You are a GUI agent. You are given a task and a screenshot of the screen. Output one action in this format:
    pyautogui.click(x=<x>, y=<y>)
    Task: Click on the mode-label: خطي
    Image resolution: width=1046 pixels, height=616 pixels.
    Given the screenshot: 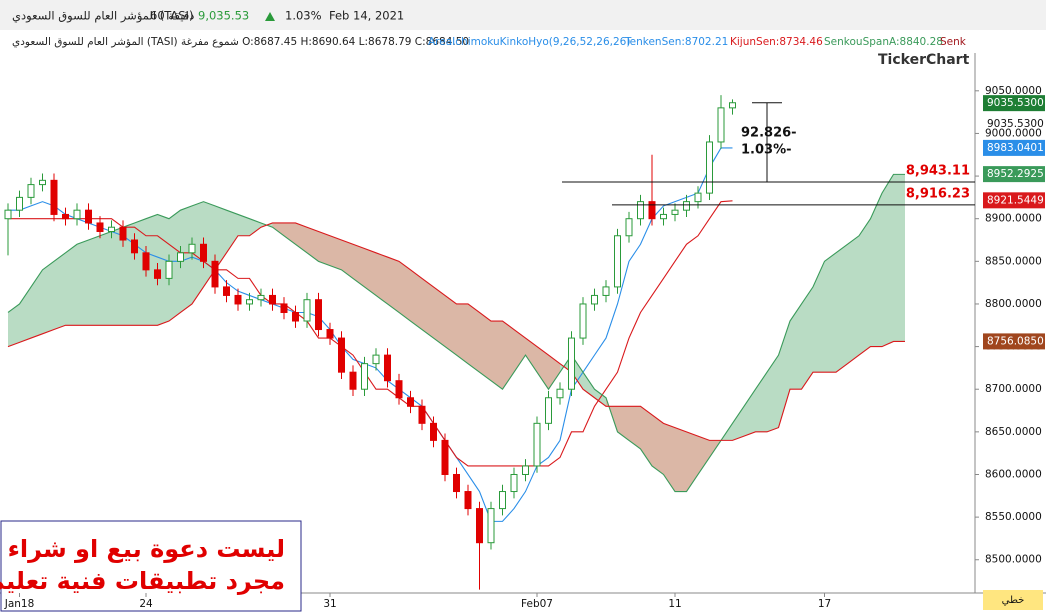 What is the action you would take?
    pyautogui.click(x=1013, y=600)
    